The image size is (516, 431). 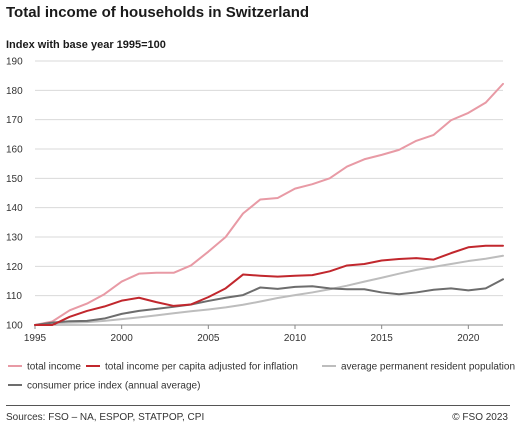 What do you see at coordinates (14, 238) in the screenshot?
I see `y-tick-label: 130` at bounding box center [14, 238].